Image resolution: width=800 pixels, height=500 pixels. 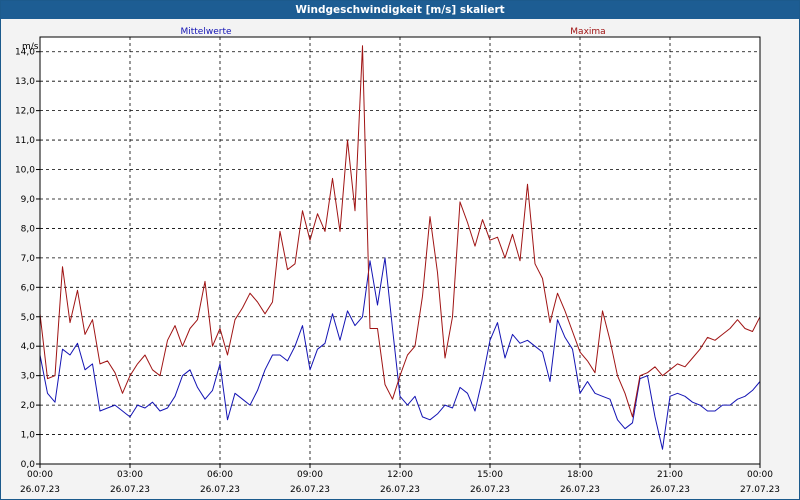 I want to click on y-tick-label: 13,0, so click(x=25, y=82).